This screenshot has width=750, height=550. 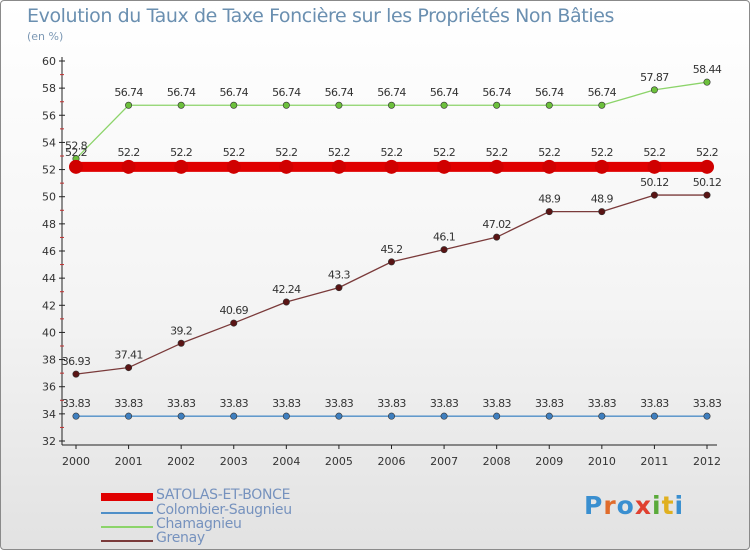 I want to click on x-tick-label: 2002, so click(x=181, y=461).